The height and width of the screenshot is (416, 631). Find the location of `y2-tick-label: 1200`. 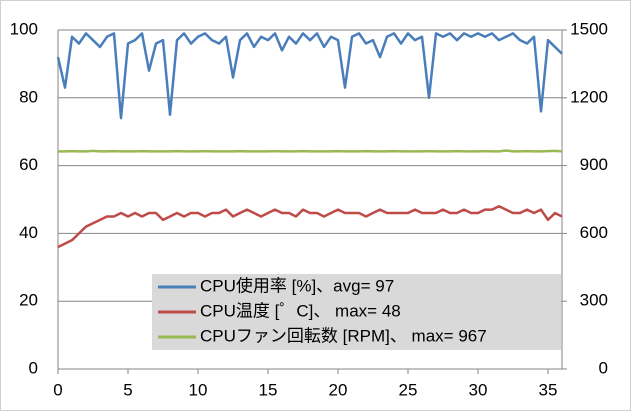

y2-tick-label: 1200 is located at coordinates (589, 96).